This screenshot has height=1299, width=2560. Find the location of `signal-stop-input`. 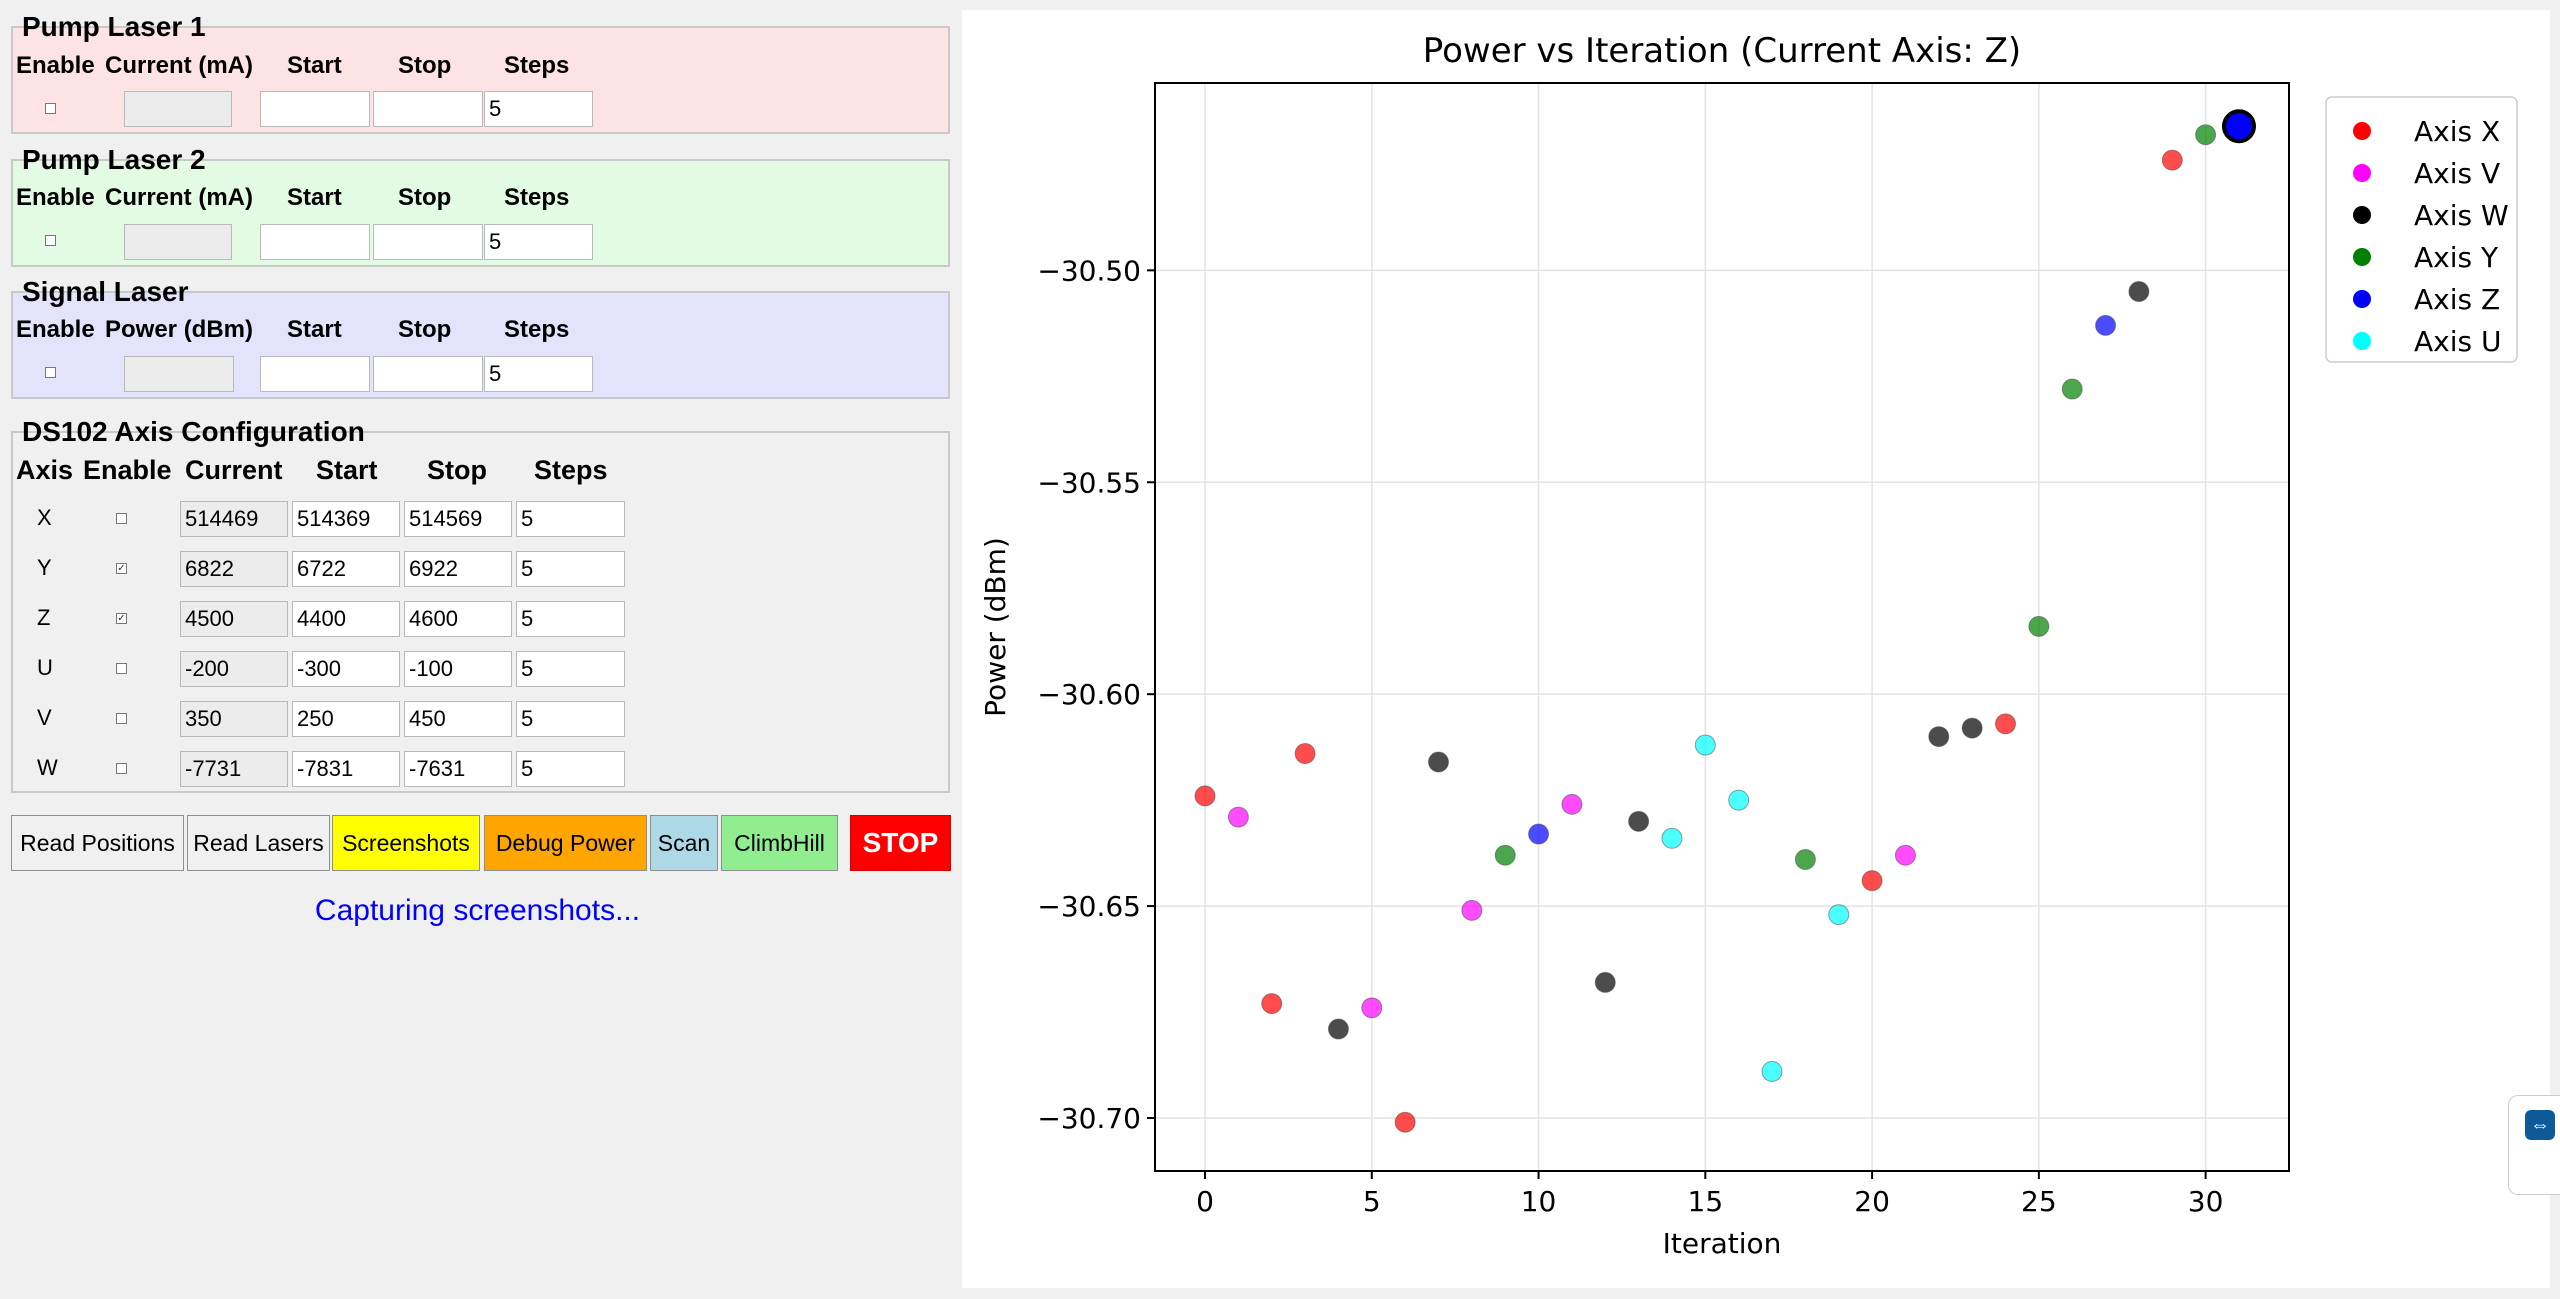

signal-stop-input is located at coordinates (428, 374).